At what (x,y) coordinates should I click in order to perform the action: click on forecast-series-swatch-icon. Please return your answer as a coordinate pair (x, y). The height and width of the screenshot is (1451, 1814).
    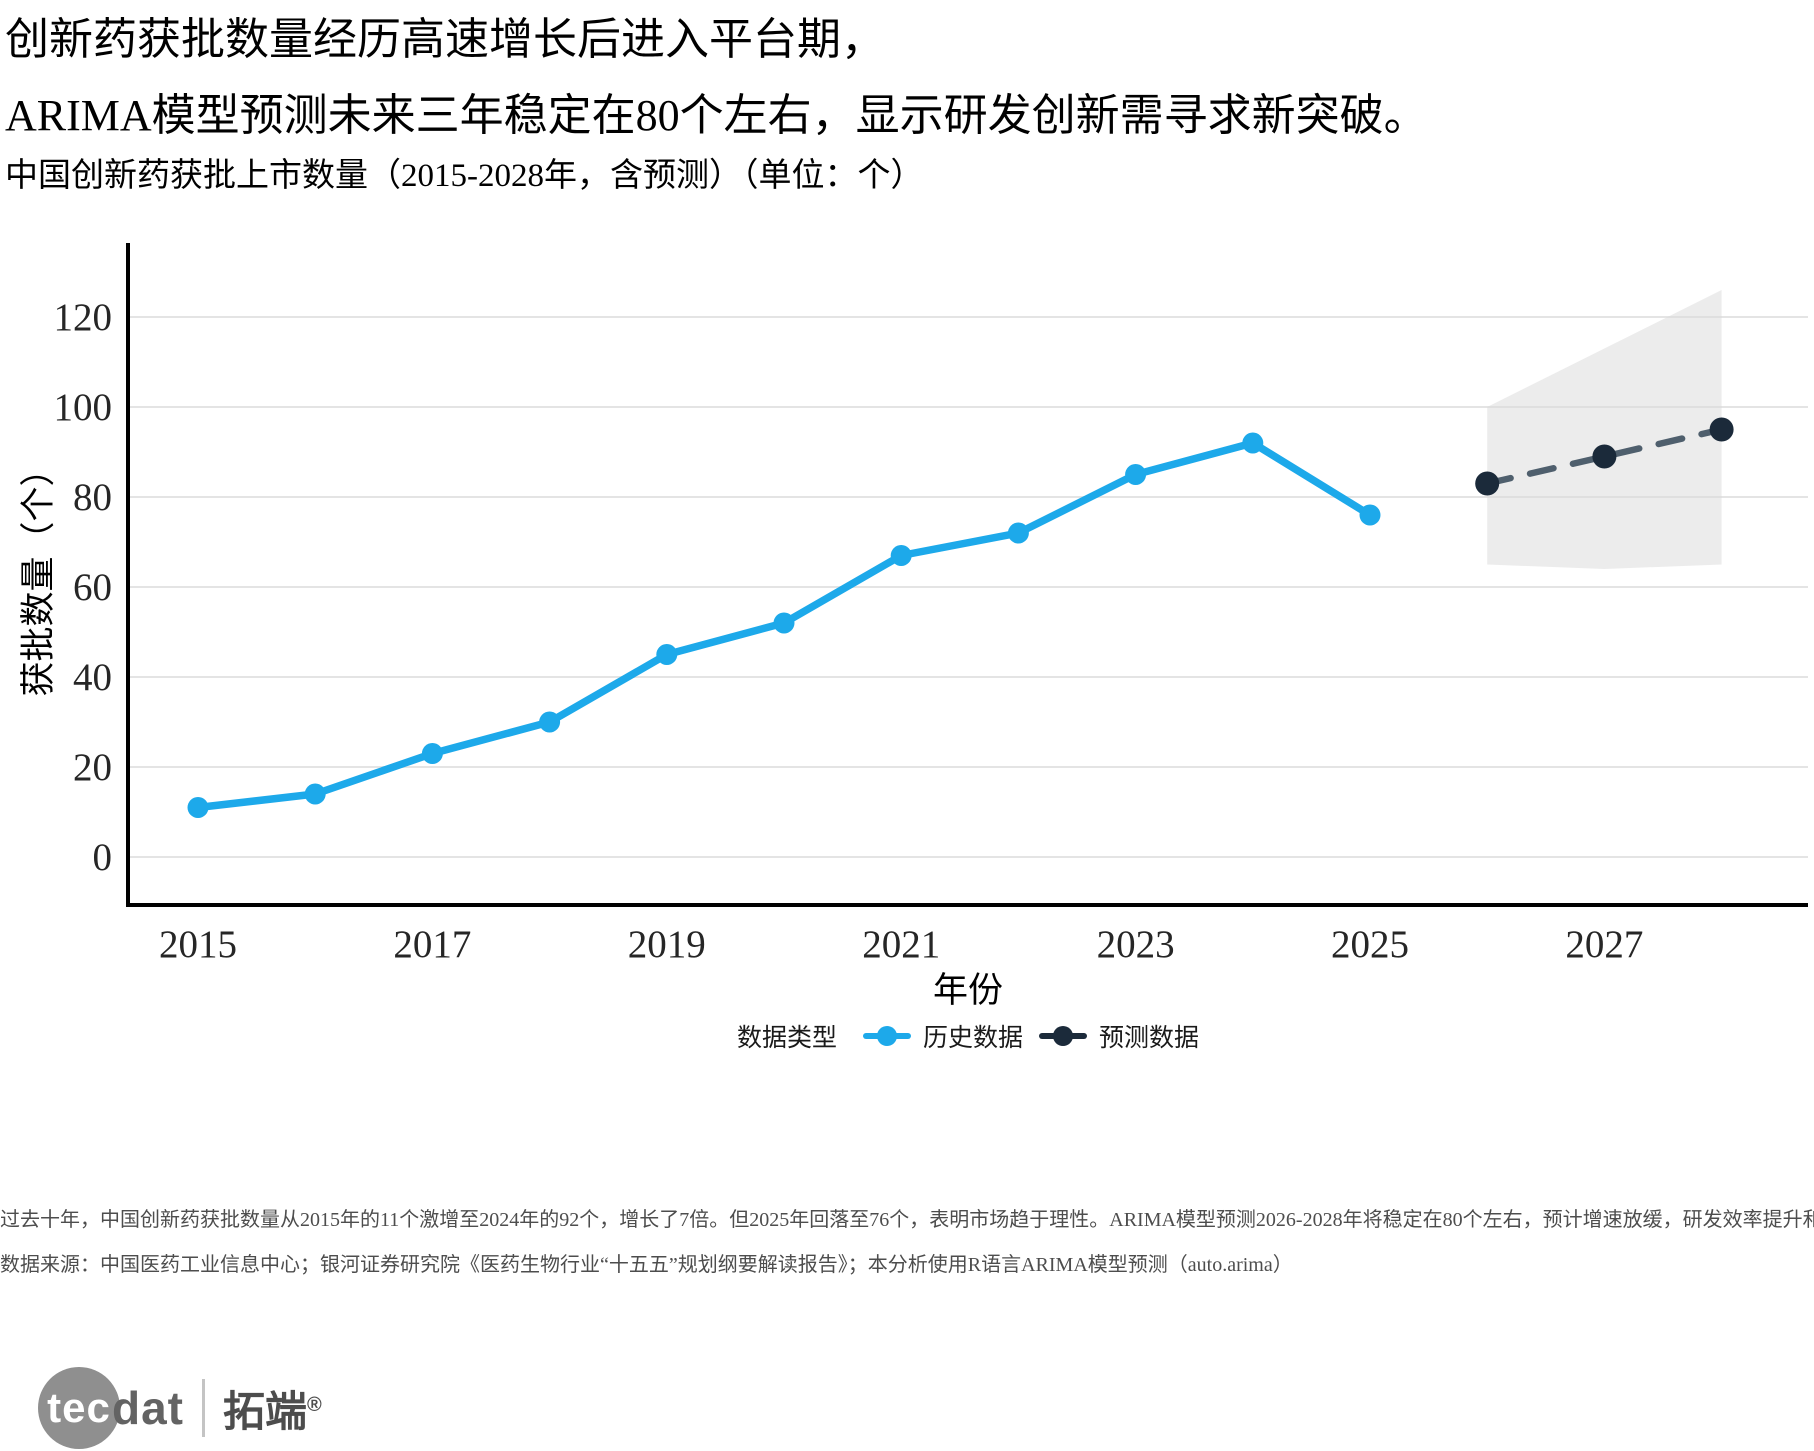
    Looking at the image, I should click on (1063, 1036).